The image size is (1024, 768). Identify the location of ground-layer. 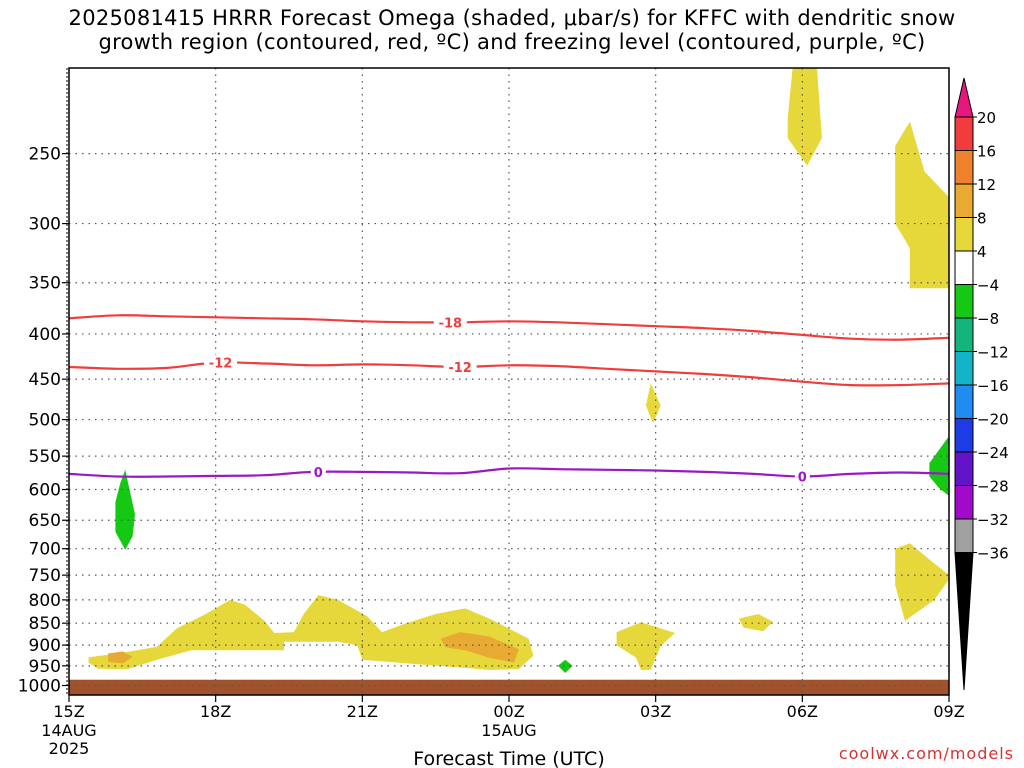
(509, 687).